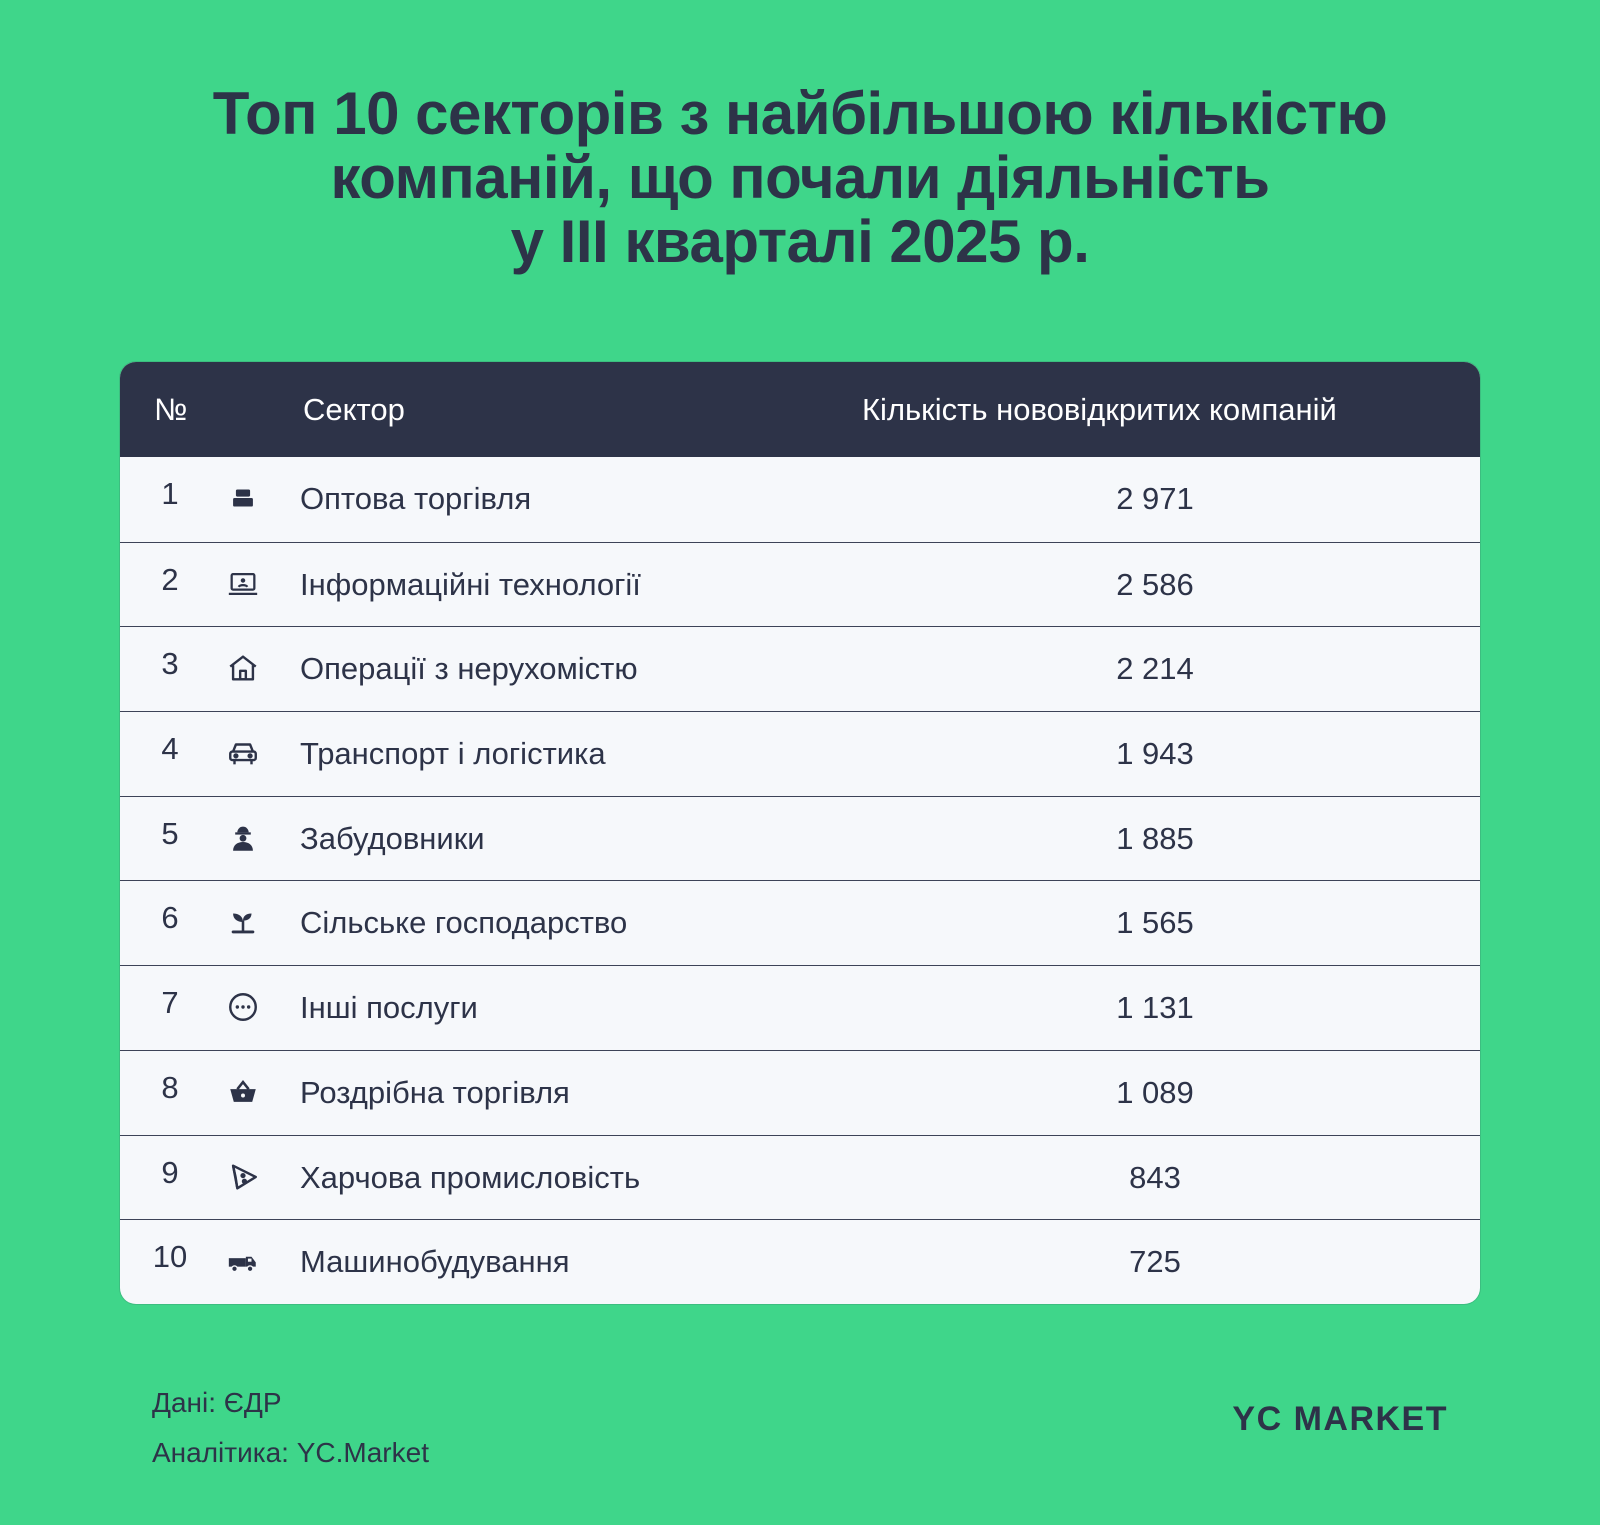  What do you see at coordinates (800, 753) in the screenshot?
I see `table-row: 4 Транспорт і логістика 1 943` at bounding box center [800, 753].